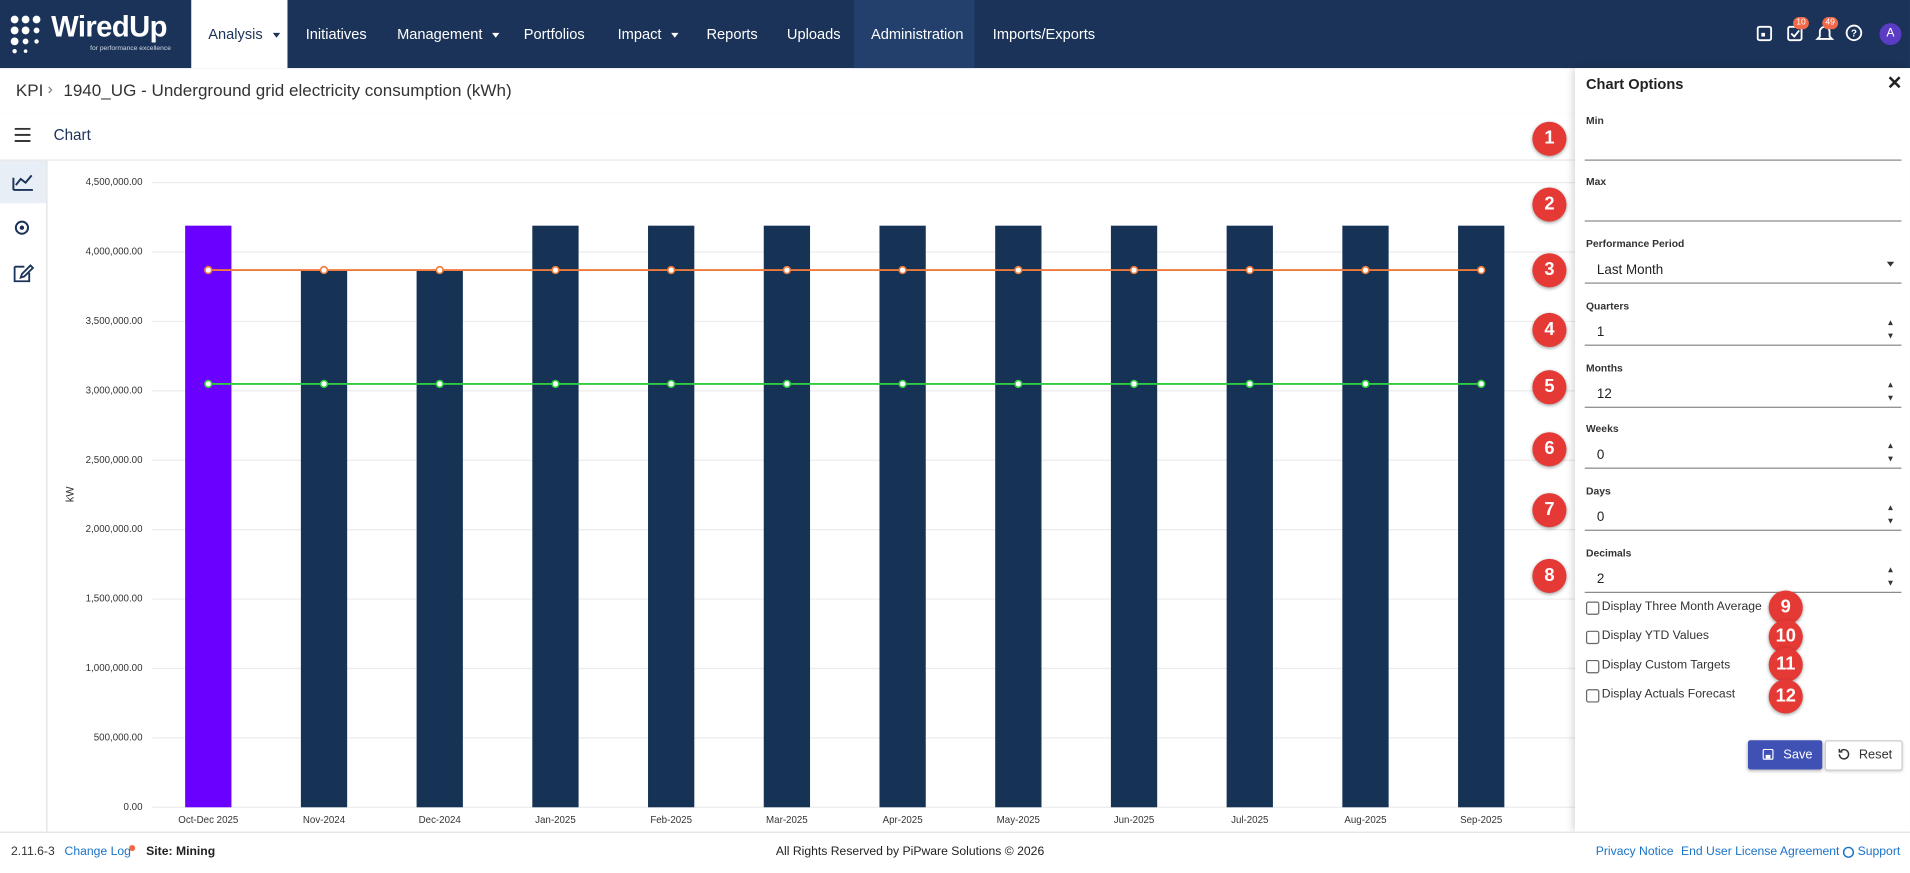 Image resolution: width=1910 pixels, height=873 pixels. I want to click on save-button, so click(1785, 755).